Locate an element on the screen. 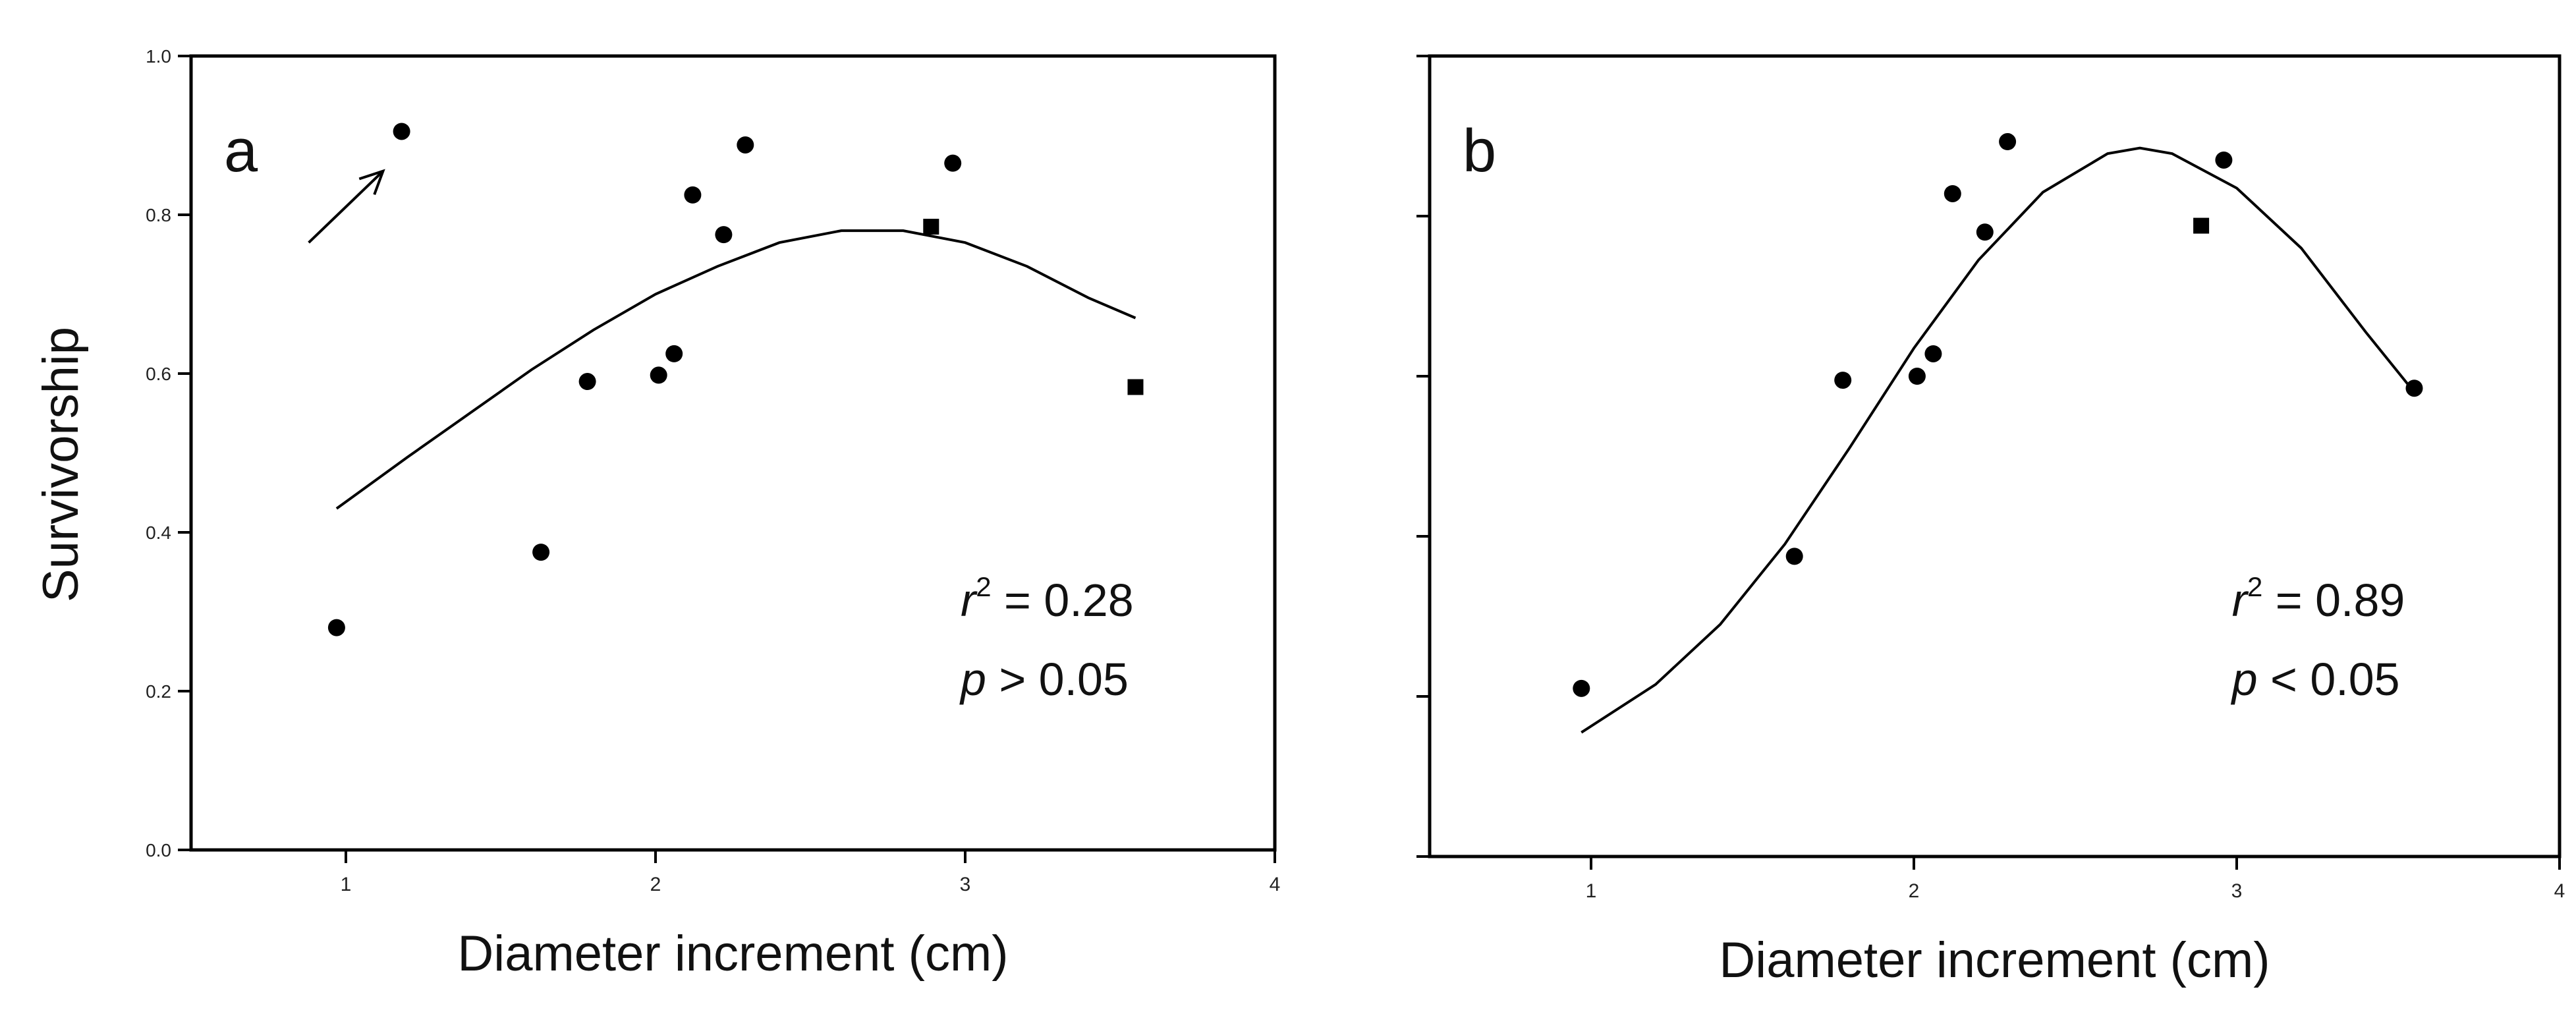 The width and height of the screenshot is (2576, 1012). panel-label: b is located at coordinates (1479, 150).